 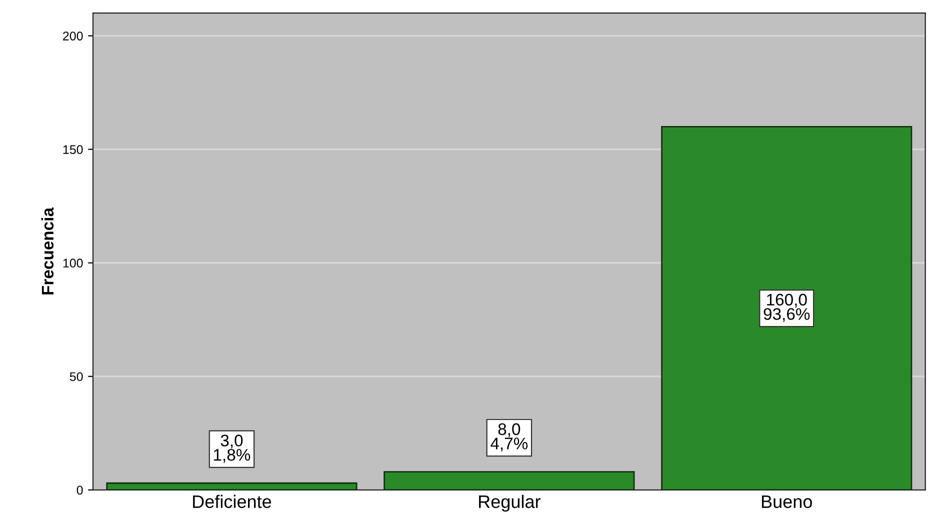 What do you see at coordinates (47, 250) in the screenshot?
I see `y-axis-title: Frecuencia` at bounding box center [47, 250].